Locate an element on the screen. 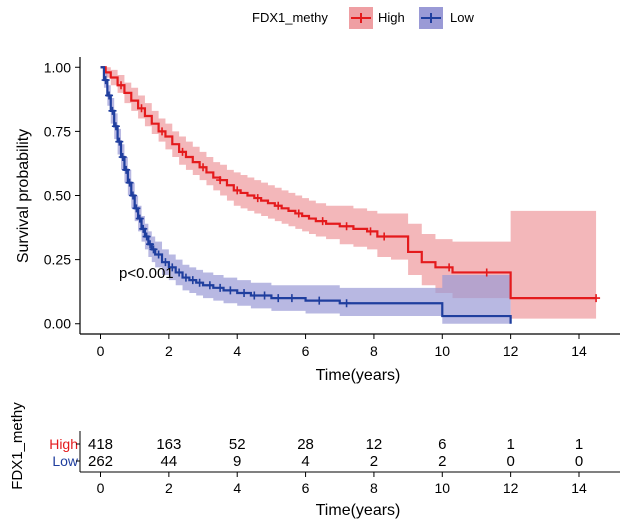  y-axis-ticks: 0.00 0.25 0.50 0.75 1.00 is located at coordinates (62, 195).